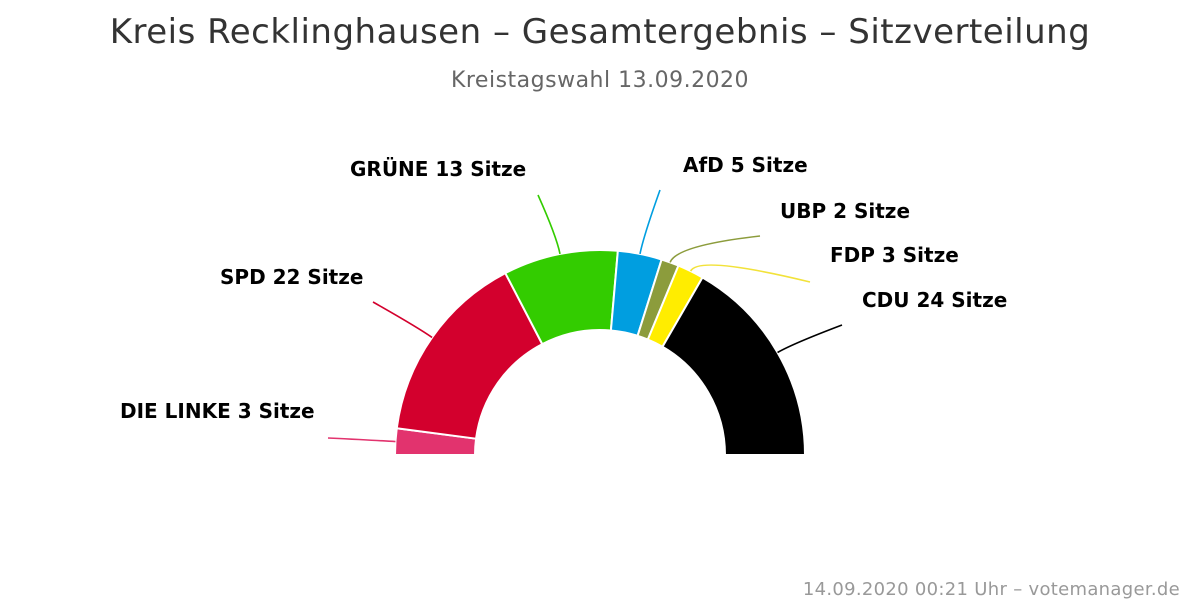  Describe the element at coordinates (750, 273) in the screenshot. I see `connector-fdp` at that location.